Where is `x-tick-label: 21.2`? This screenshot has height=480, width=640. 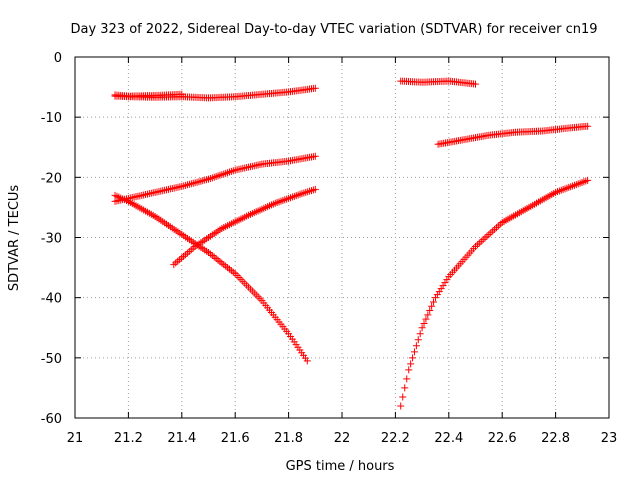
x-tick-label: 21.2 is located at coordinates (128, 438).